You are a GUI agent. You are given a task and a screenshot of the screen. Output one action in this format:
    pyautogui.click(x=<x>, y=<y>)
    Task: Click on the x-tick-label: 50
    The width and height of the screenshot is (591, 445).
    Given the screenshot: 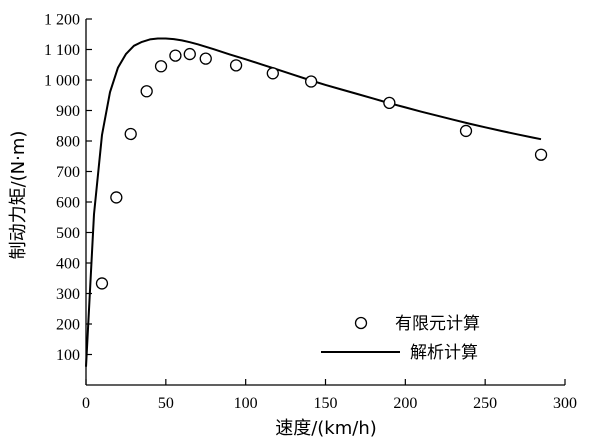 What is the action you would take?
    pyautogui.click(x=166, y=403)
    